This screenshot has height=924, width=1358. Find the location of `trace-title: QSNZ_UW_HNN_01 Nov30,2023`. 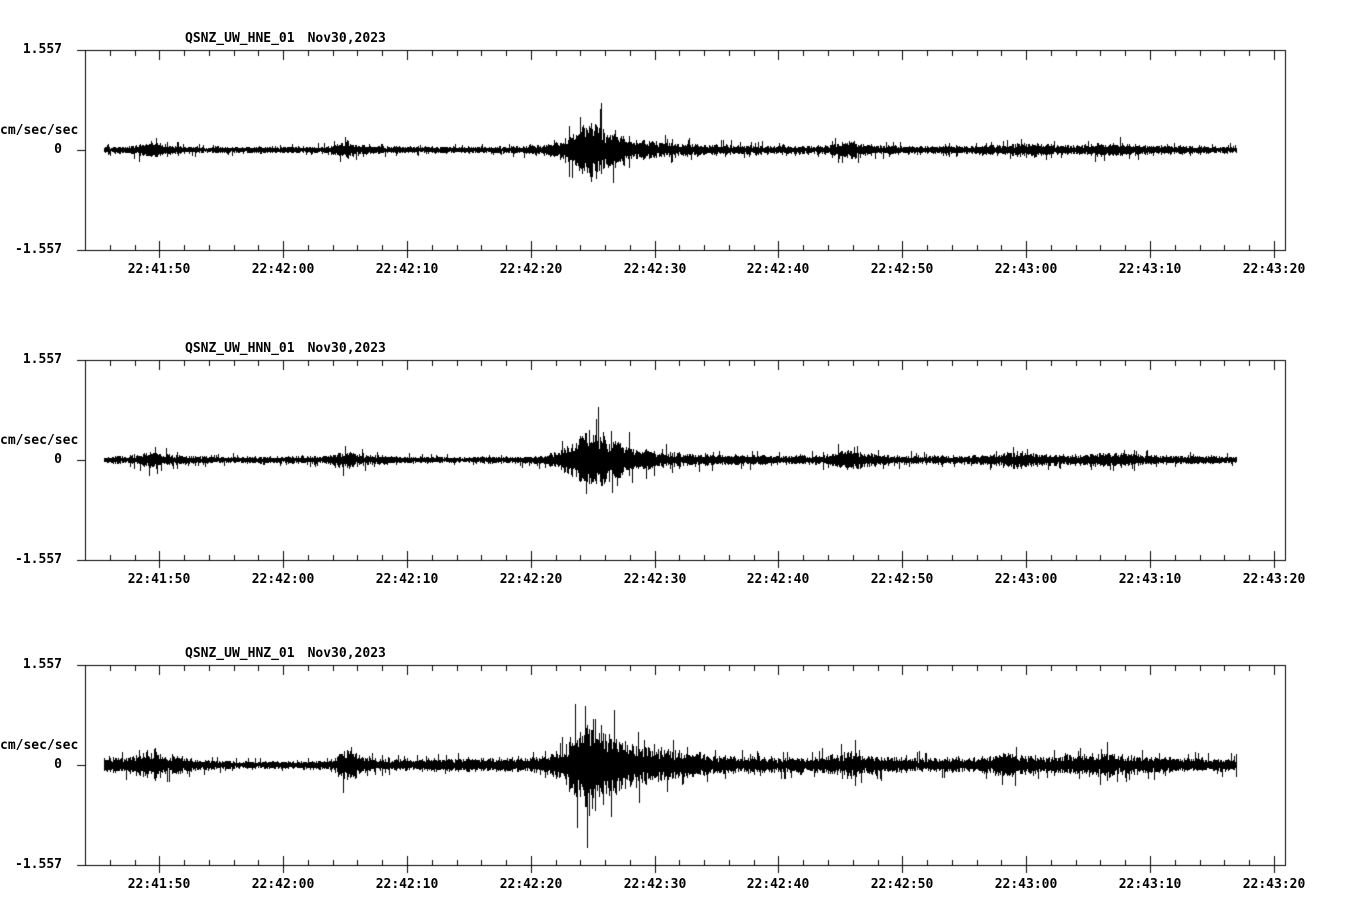

trace-title: QSNZ_UW_HNN_01 Nov30,2023 is located at coordinates (285, 348).